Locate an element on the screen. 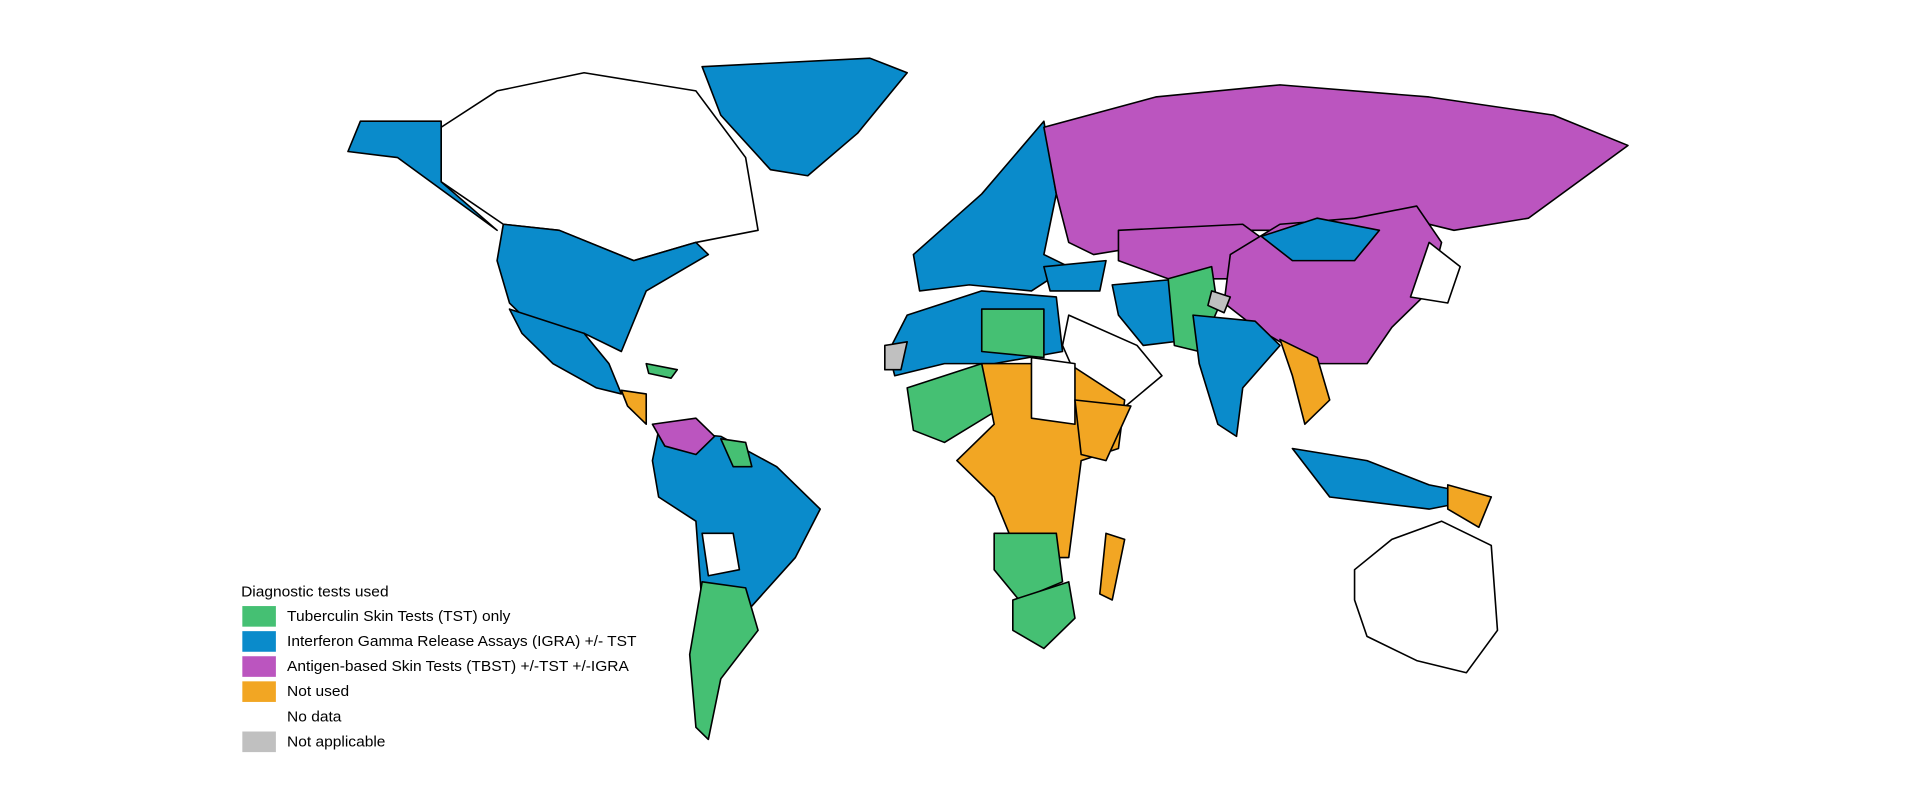 This screenshot has width=1920, height=800. legend-label: No data is located at coordinates (314, 716).